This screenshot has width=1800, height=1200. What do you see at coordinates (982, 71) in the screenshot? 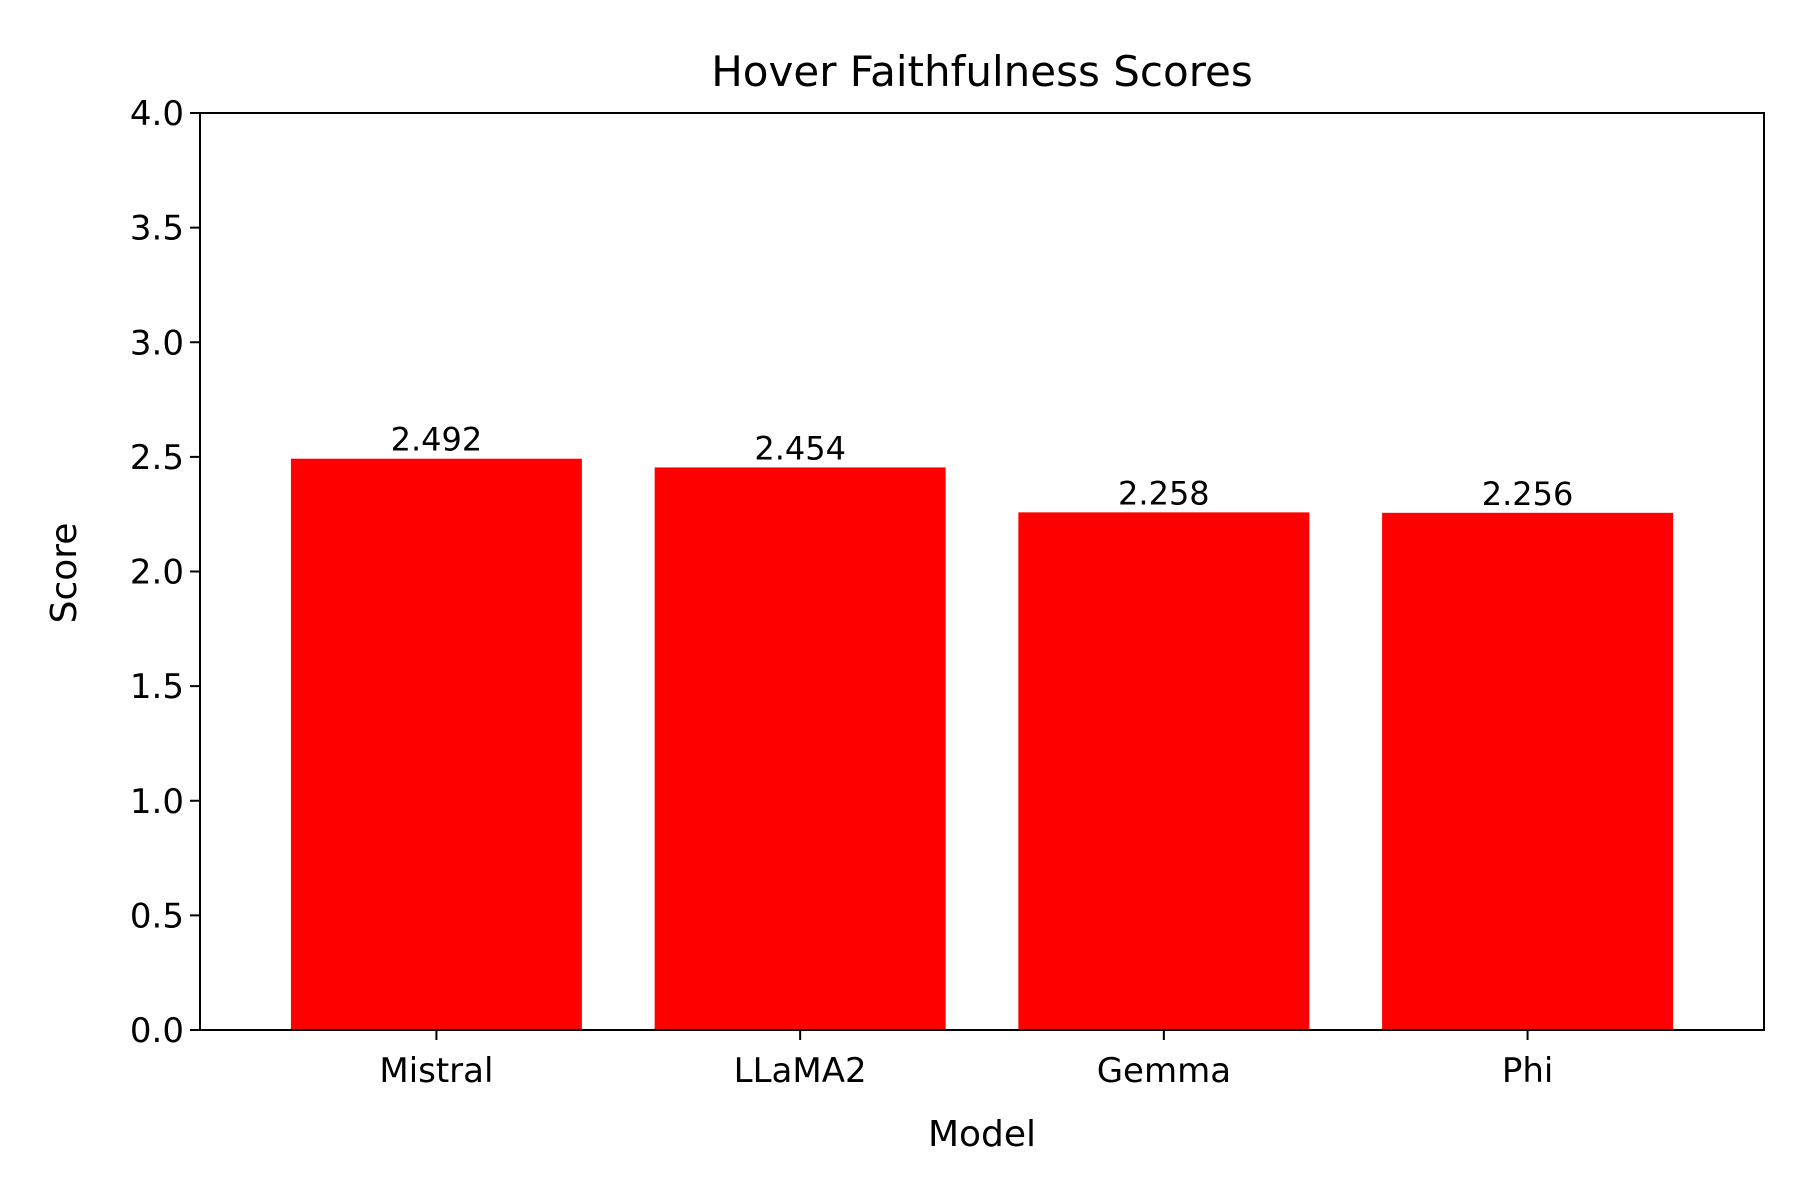
I see `chart-title: Hover Faithfulness Scores` at bounding box center [982, 71].